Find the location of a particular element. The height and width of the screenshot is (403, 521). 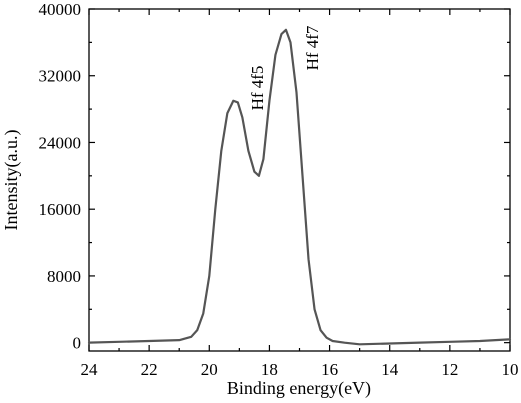

y-tick-label: 0 is located at coordinates (77, 343).